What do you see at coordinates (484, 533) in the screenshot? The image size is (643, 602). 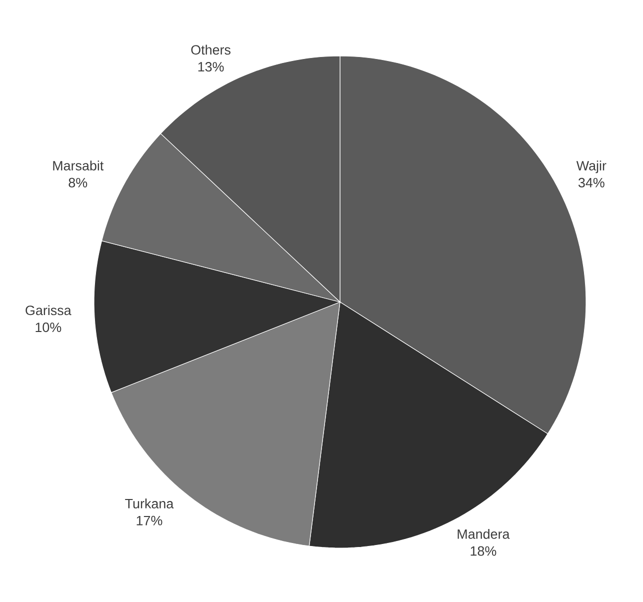 I see `slice-label: Mandera` at bounding box center [484, 533].